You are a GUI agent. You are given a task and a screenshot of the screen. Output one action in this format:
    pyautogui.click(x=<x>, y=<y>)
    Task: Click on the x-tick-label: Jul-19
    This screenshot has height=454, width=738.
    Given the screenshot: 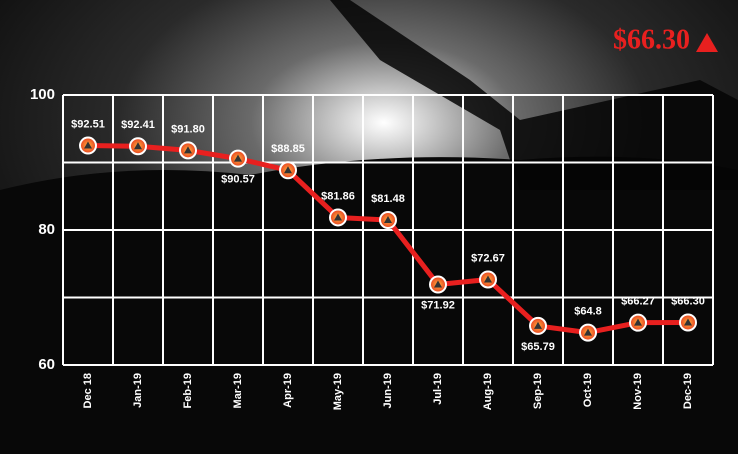 What is the action you would take?
    pyautogui.click(x=438, y=389)
    